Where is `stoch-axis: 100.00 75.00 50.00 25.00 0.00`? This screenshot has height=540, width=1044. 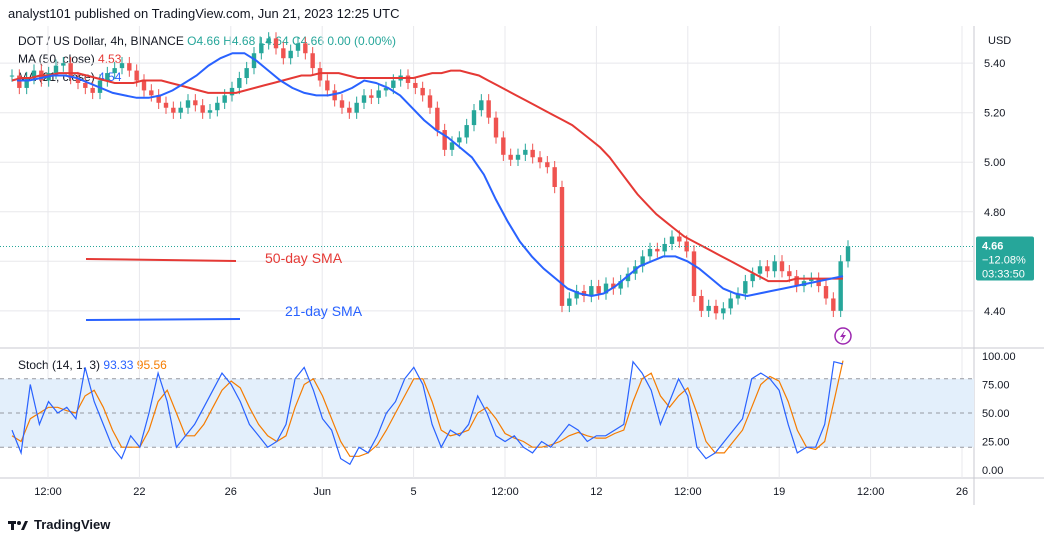
stoch-axis: 100.00 75.00 50.00 25.00 0.00 is located at coordinates (999, 414).